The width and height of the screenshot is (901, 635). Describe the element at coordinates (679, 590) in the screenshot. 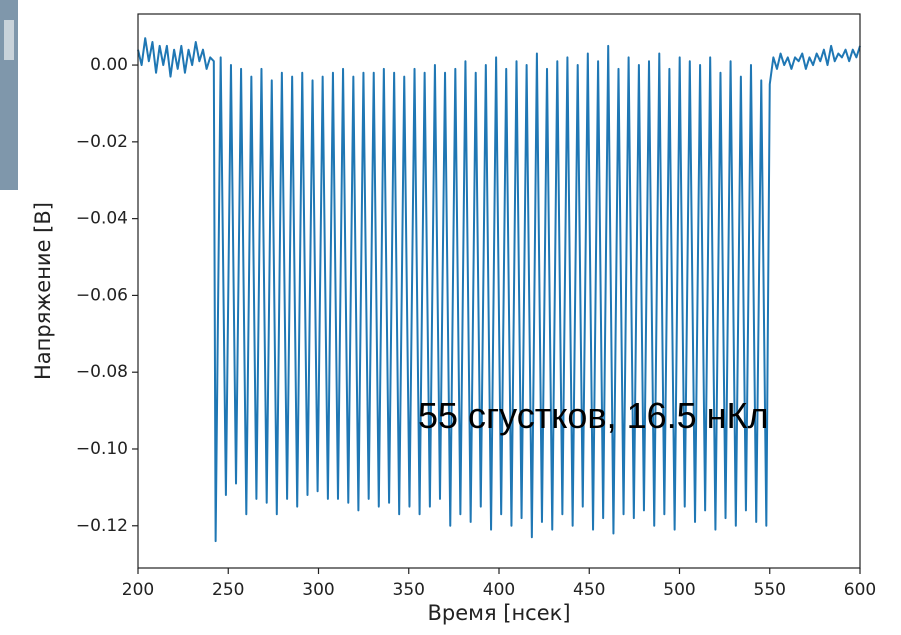

I see `x-tick-label: 500` at that location.